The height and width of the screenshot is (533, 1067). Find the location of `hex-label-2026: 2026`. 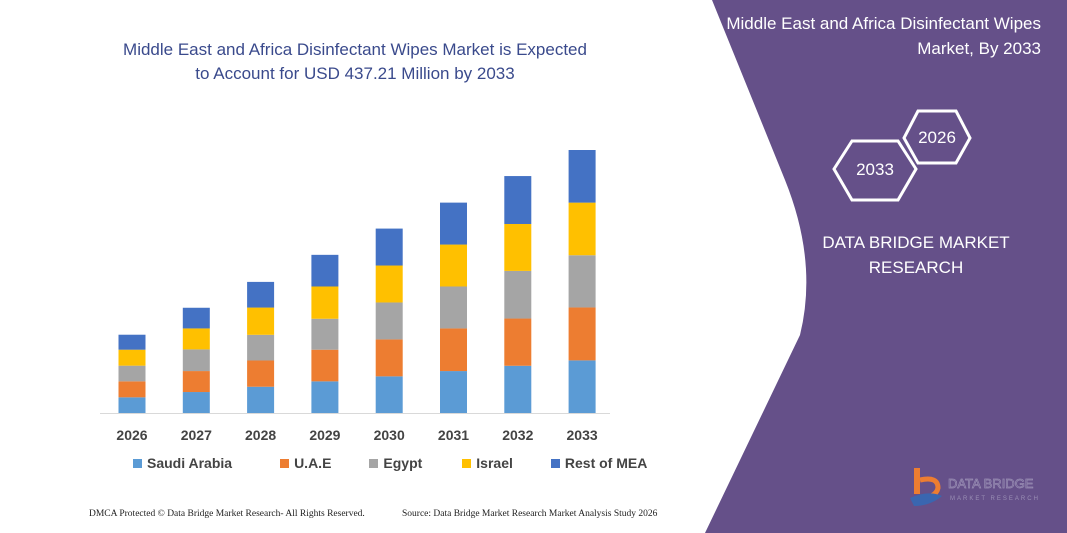

hex-label-2026: 2026 is located at coordinates (937, 137).